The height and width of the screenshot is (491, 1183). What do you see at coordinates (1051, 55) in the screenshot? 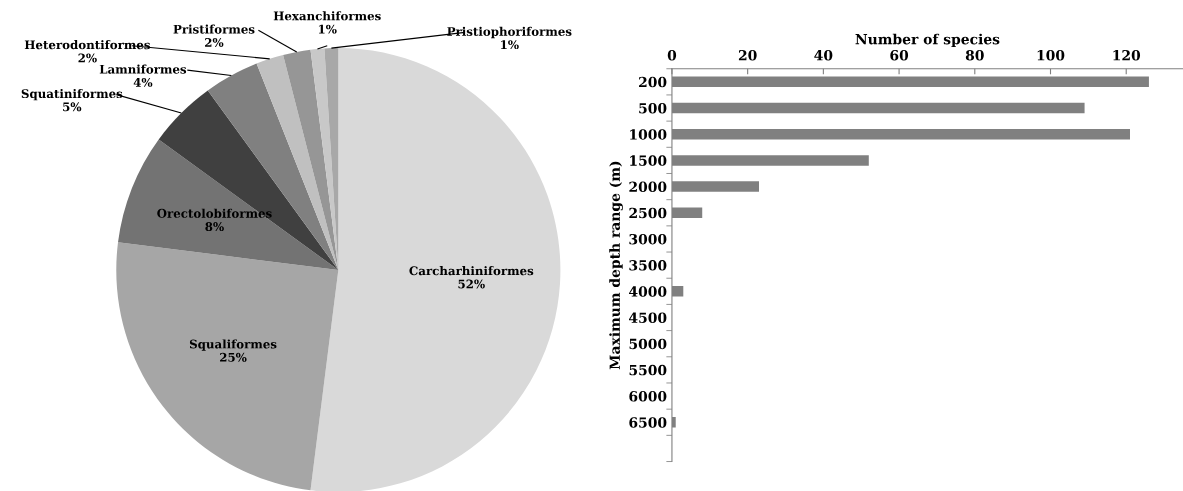
I see `x-tick-label: 100` at bounding box center [1051, 55].